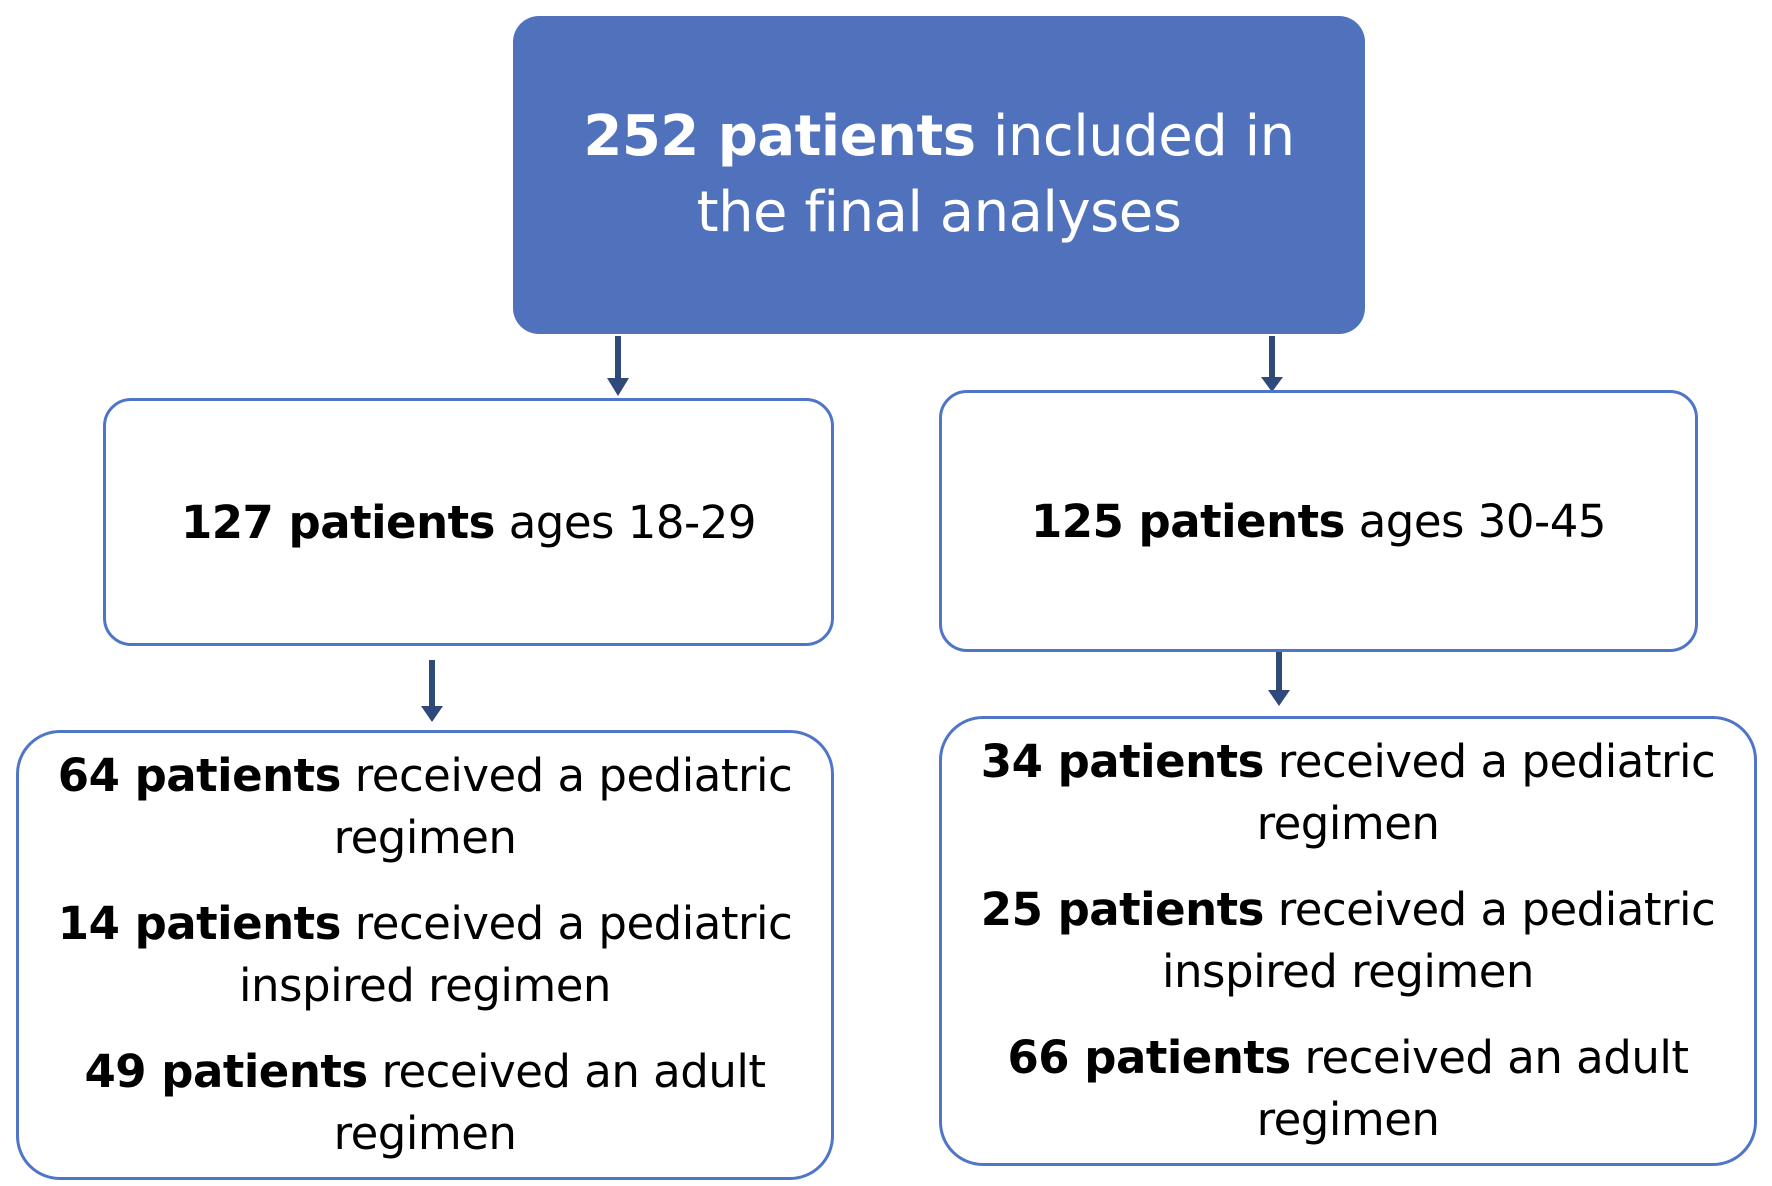 The height and width of the screenshot is (1186, 1772). I want to click on regimen-entry: 64 patients received a pediatric regimen, so click(425, 807).